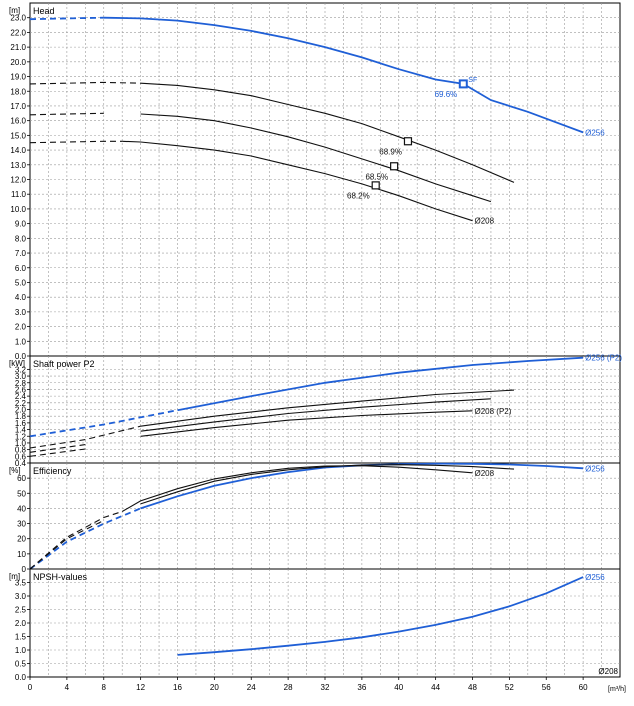 The height and width of the screenshot is (706, 634). Describe the element at coordinates (18, 135) in the screenshot. I see `head-ytick-label: 15.0` at that location.